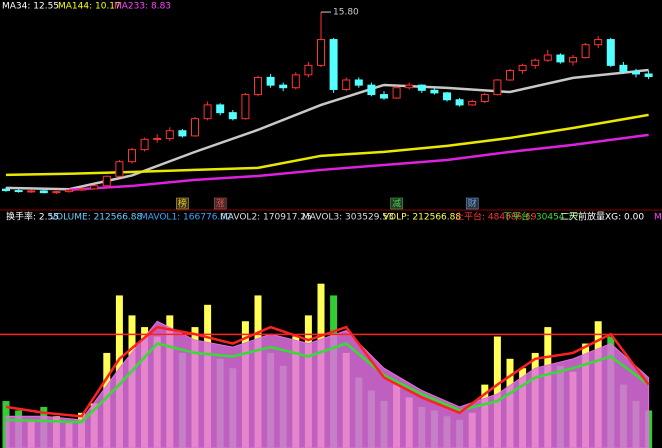 This screenshot has width=662, height=448. I want to click on marker: 财, so click(472, 204).